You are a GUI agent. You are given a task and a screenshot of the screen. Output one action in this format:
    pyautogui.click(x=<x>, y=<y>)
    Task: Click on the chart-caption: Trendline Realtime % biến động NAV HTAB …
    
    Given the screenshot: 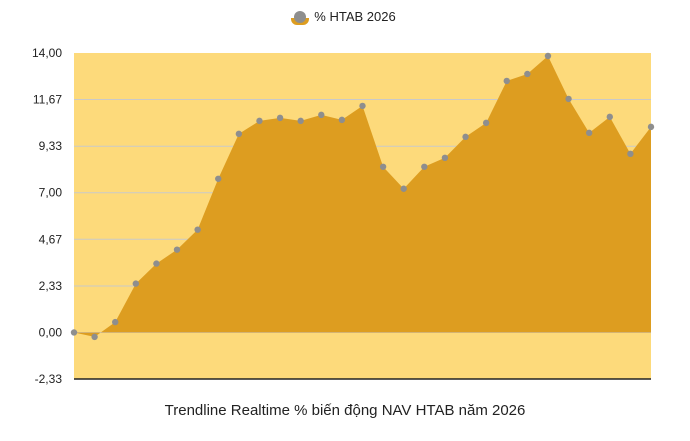 What is the action you would take?
    pyautogui.click(x=345, y=410)
    